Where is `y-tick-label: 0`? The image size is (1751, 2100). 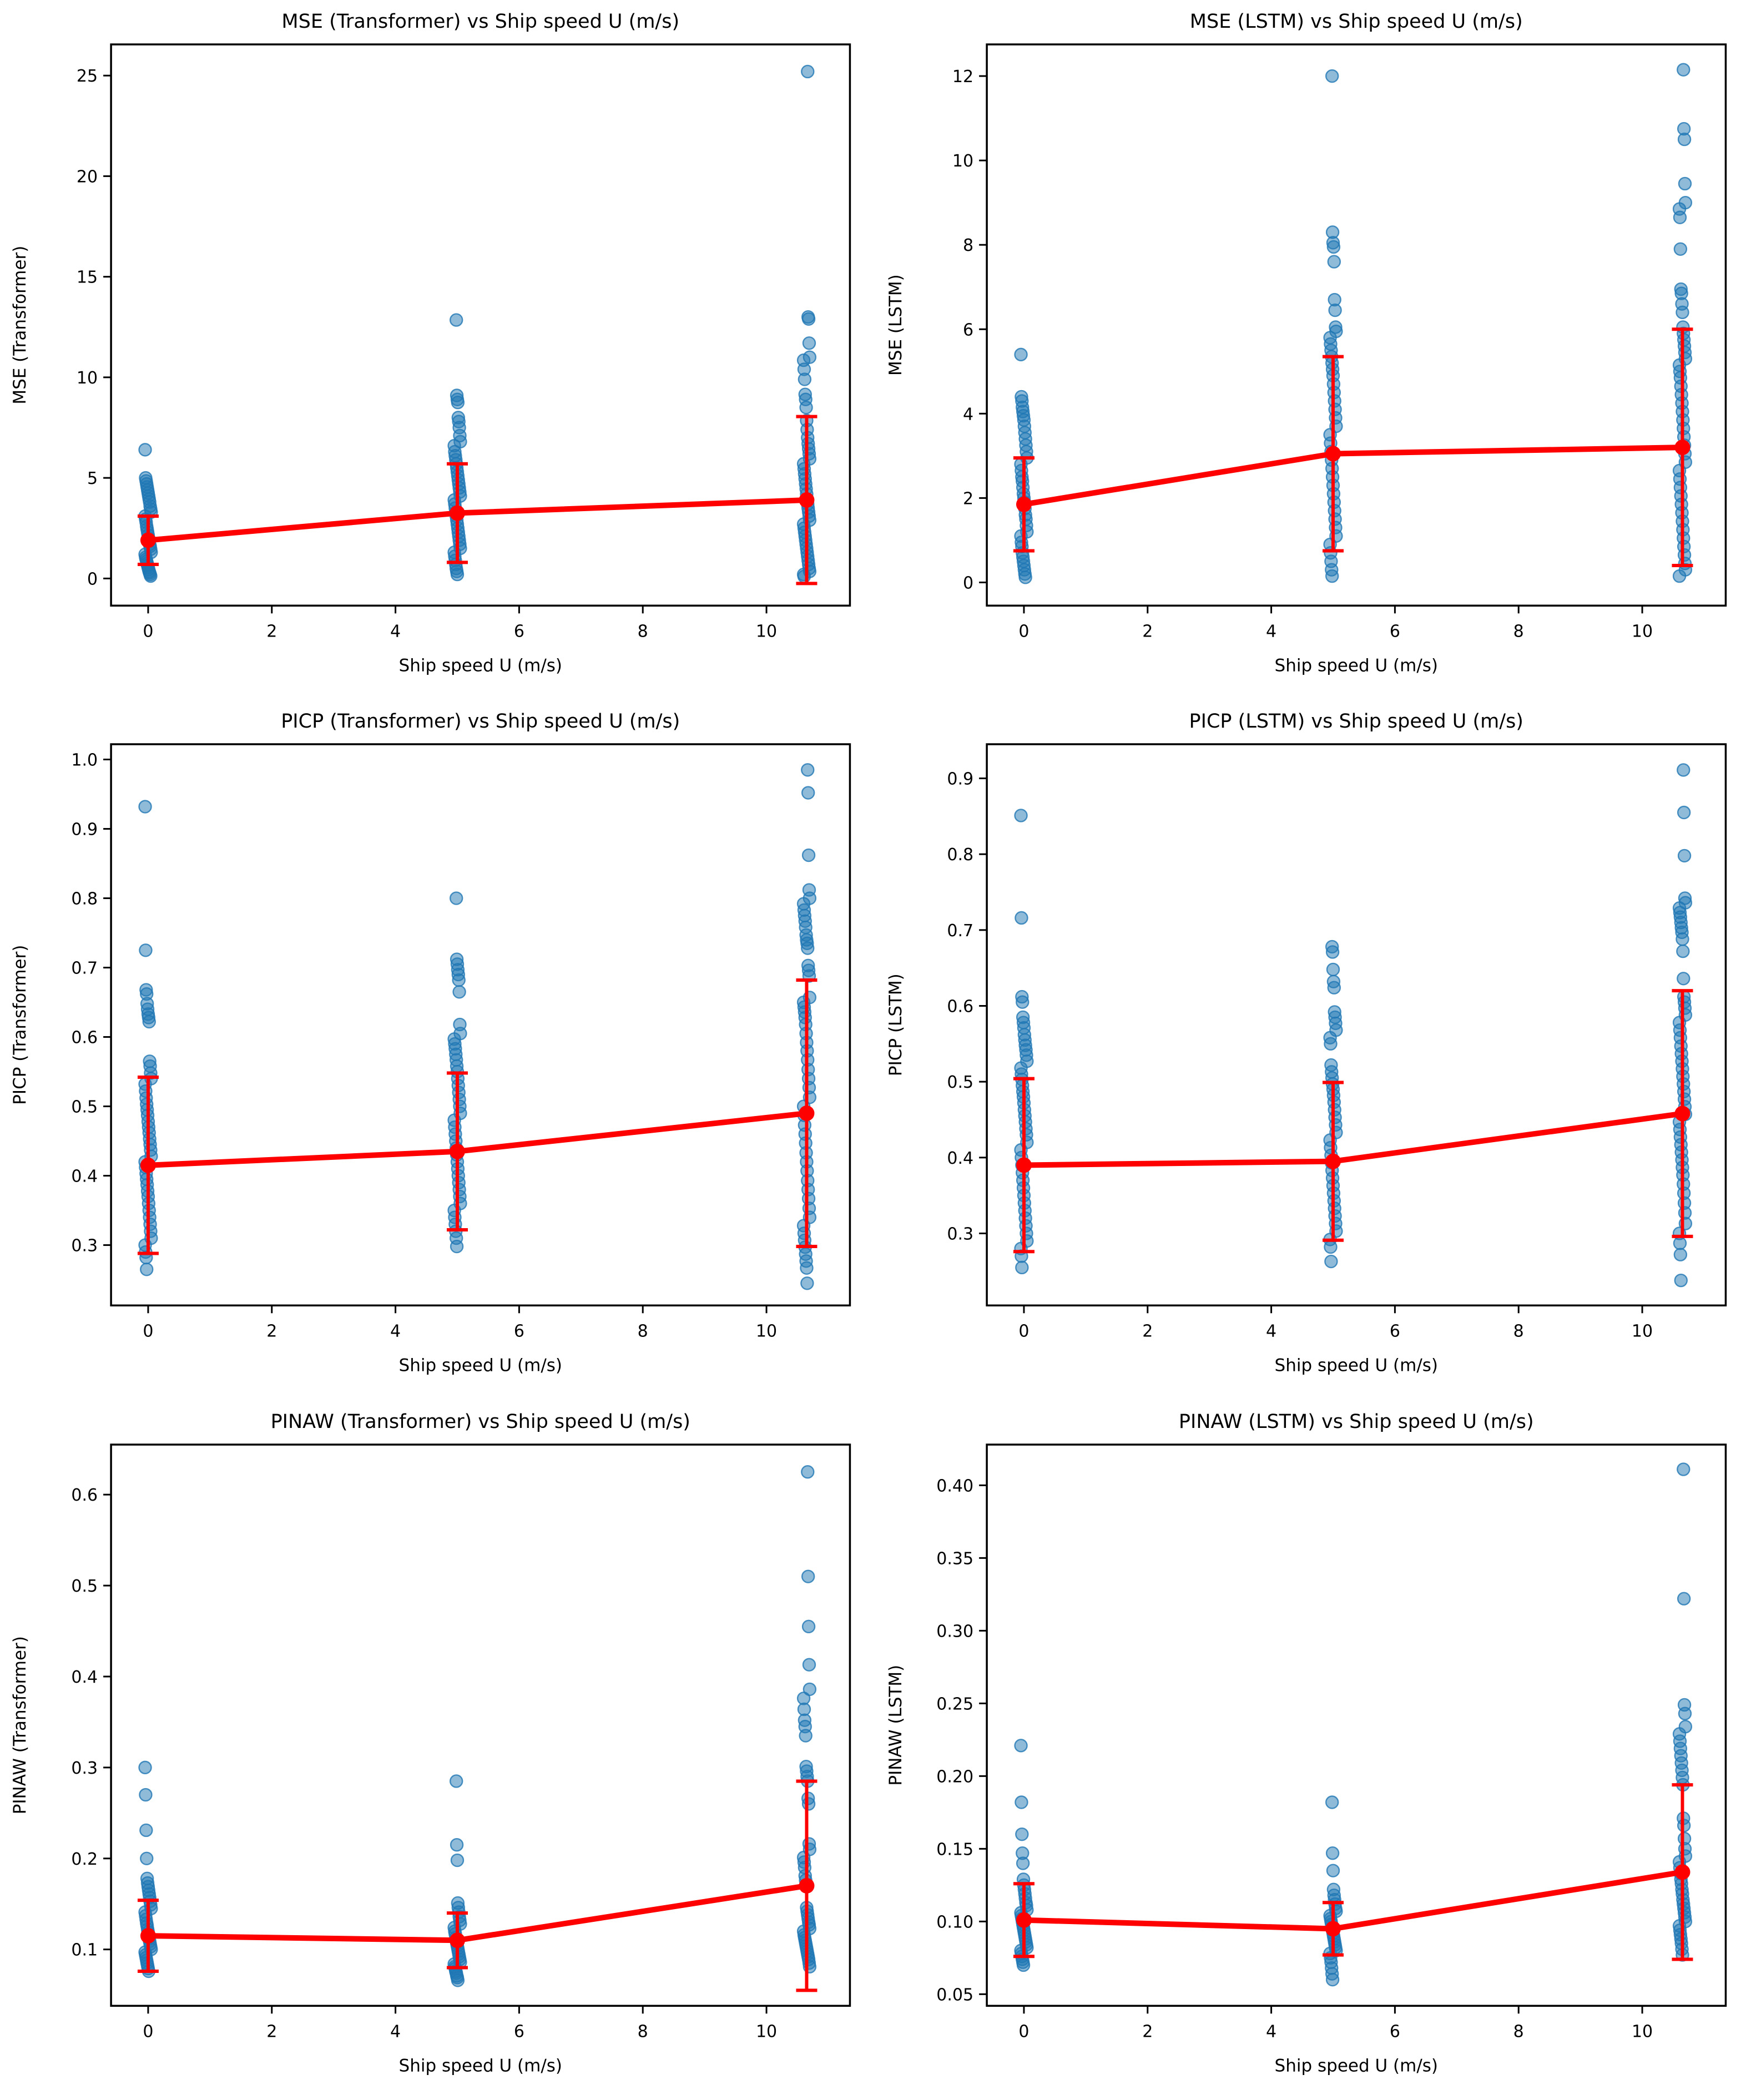 y-tick-label: 0 is located at coordinates (92, 579).